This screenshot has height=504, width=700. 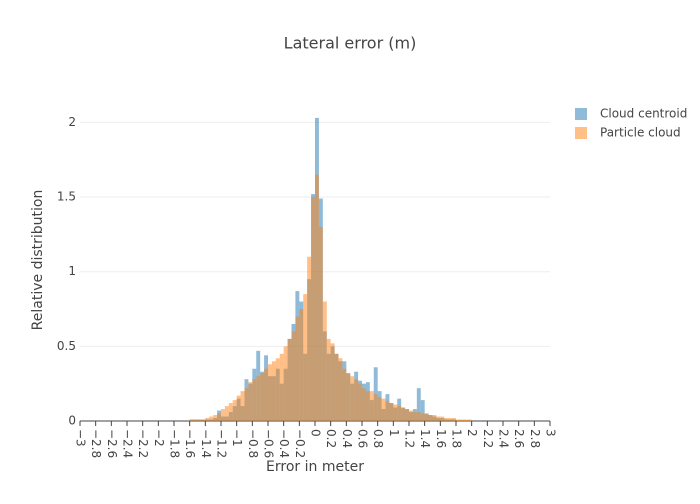 What do you see at coordinates (472, 433) in the screenshot?
I see `x-tick-label: 2` at bounding box center [472, 433].